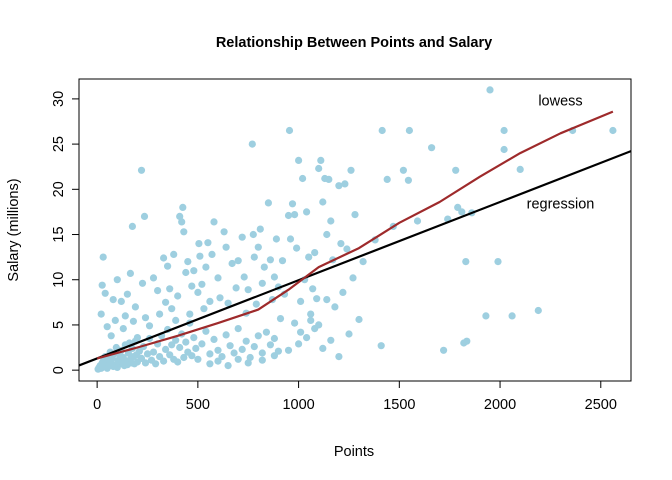 This screenshot has width=672, height=480. Describe the element at coordinates (59, 144) in the screenshot. I see `y-tick-label: 25` at that location.